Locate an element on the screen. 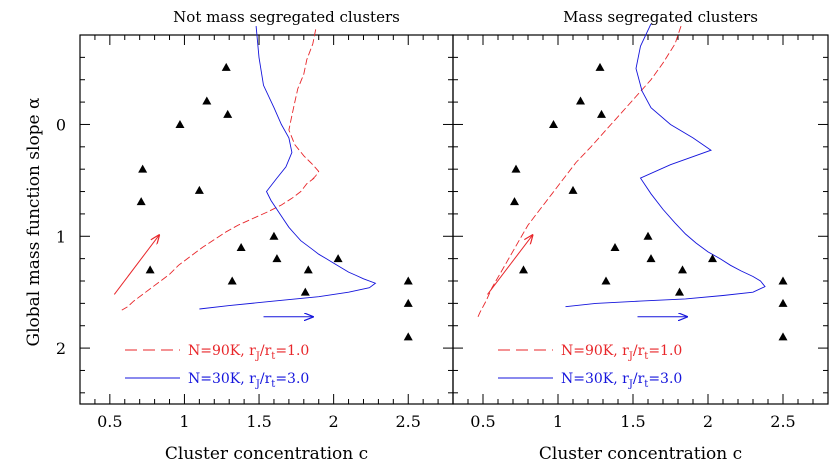 This screenshot has height=464, width=830. y-axis-label: Global mass function slope α is located at coordinates (34, 222).